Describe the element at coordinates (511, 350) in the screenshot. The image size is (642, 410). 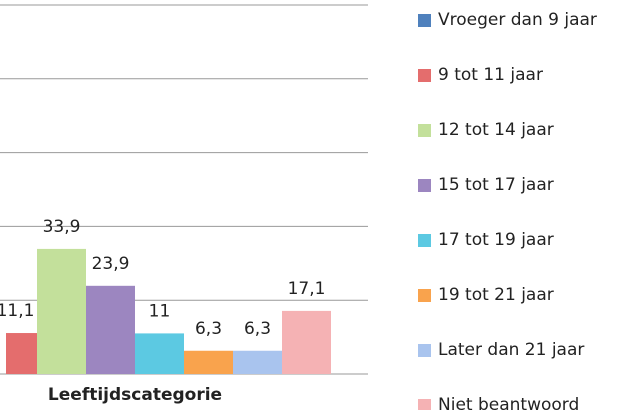
I see `legend-label: Later dan 21 jaar` at that location.